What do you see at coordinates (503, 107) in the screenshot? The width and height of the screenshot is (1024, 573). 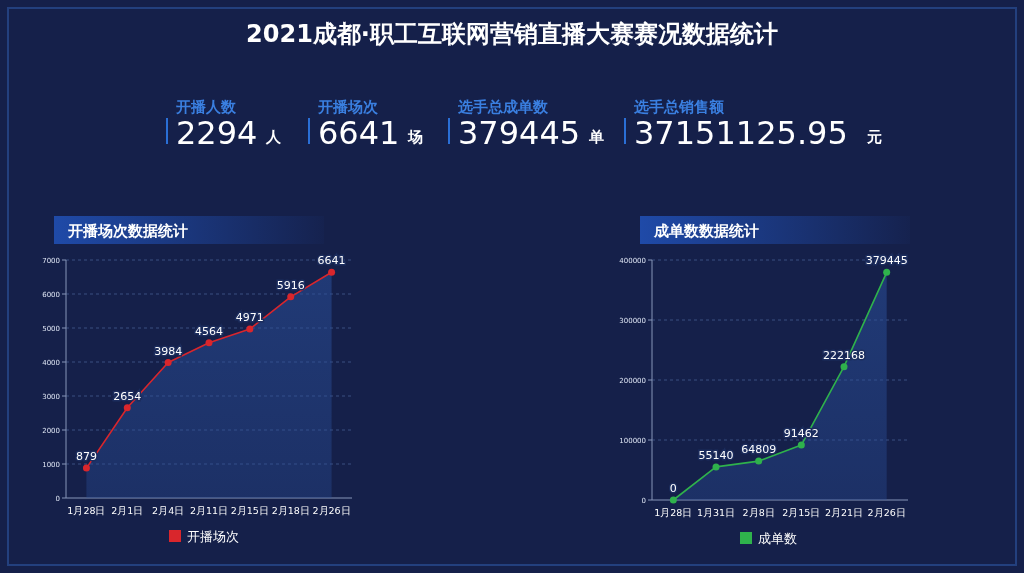 I see `category-label: 选手总成单数` at bounding box center [503, 107].